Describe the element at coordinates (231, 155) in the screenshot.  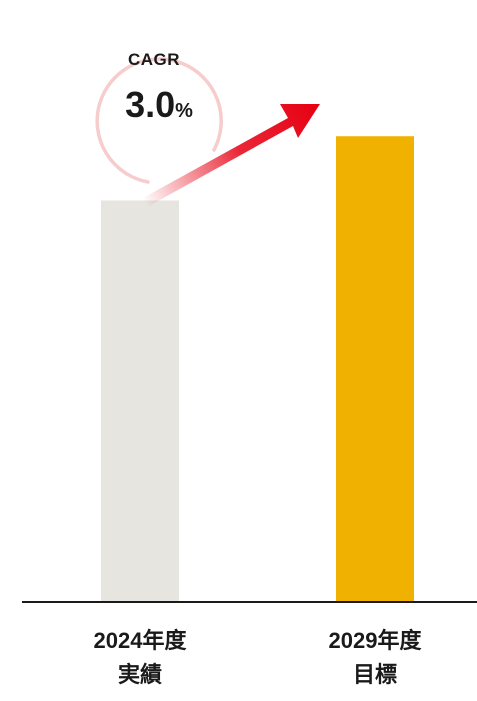
I see `growth-arrow` at that location.